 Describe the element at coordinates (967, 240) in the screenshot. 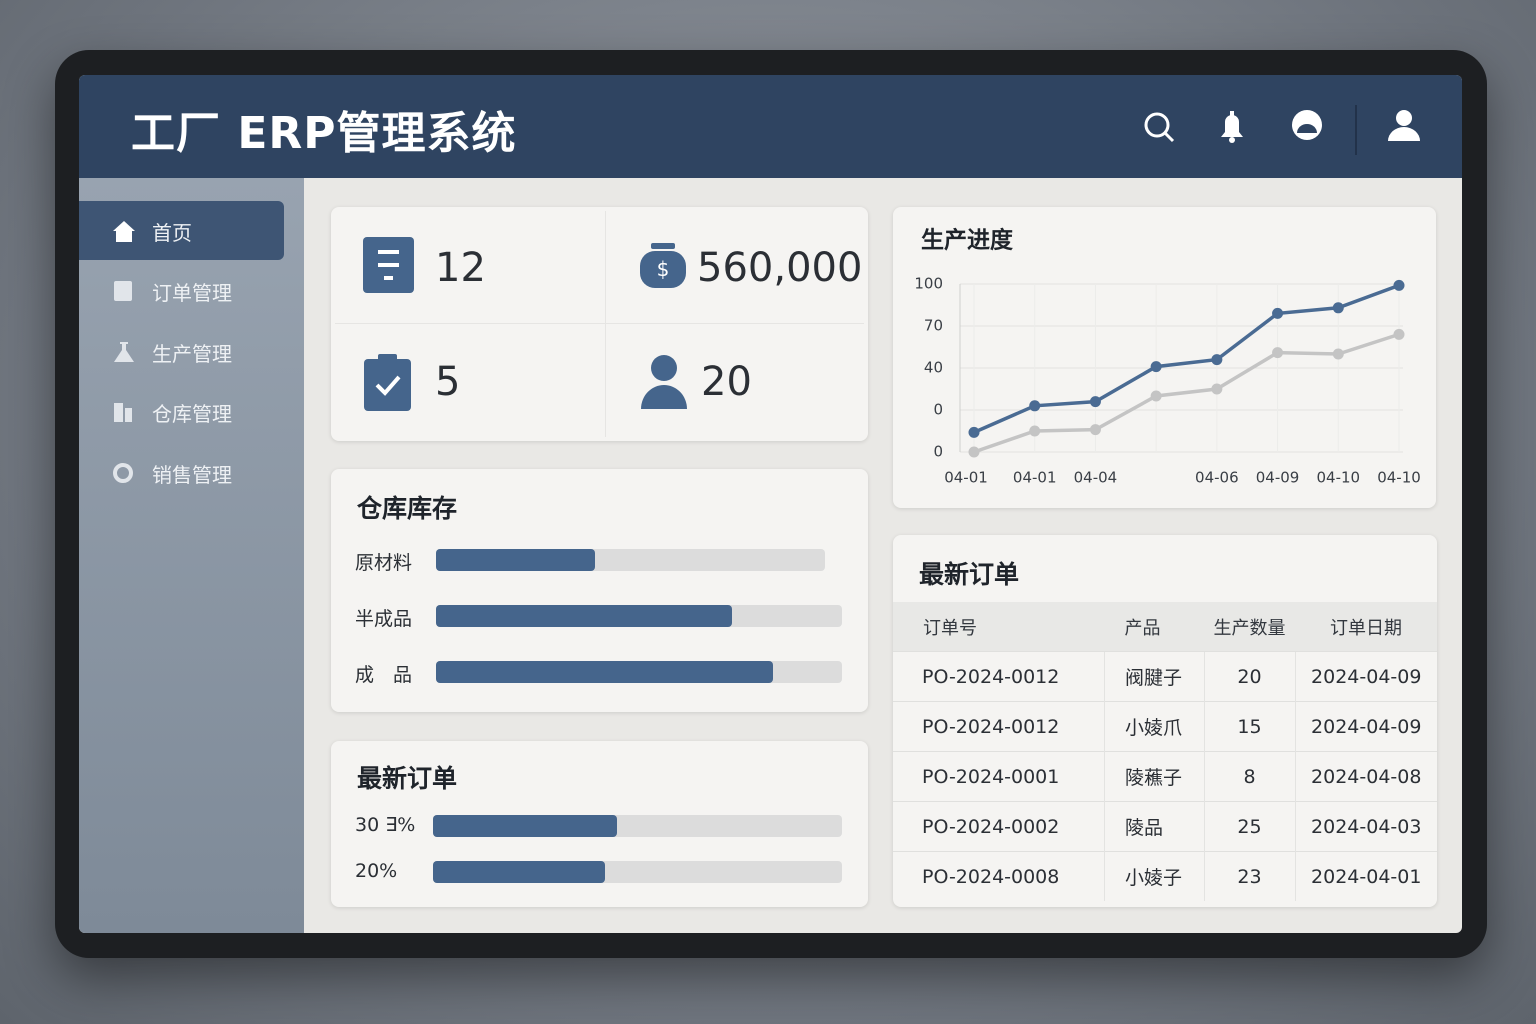

I see `chart-title: 生产进度` at that location.